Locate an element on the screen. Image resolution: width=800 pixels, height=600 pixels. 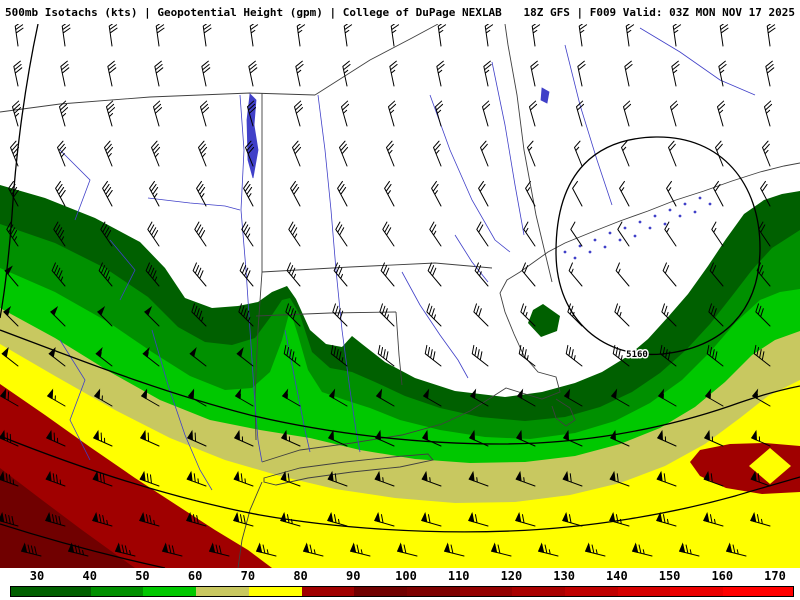
stjohn-river is located at coordinates (697, 61).